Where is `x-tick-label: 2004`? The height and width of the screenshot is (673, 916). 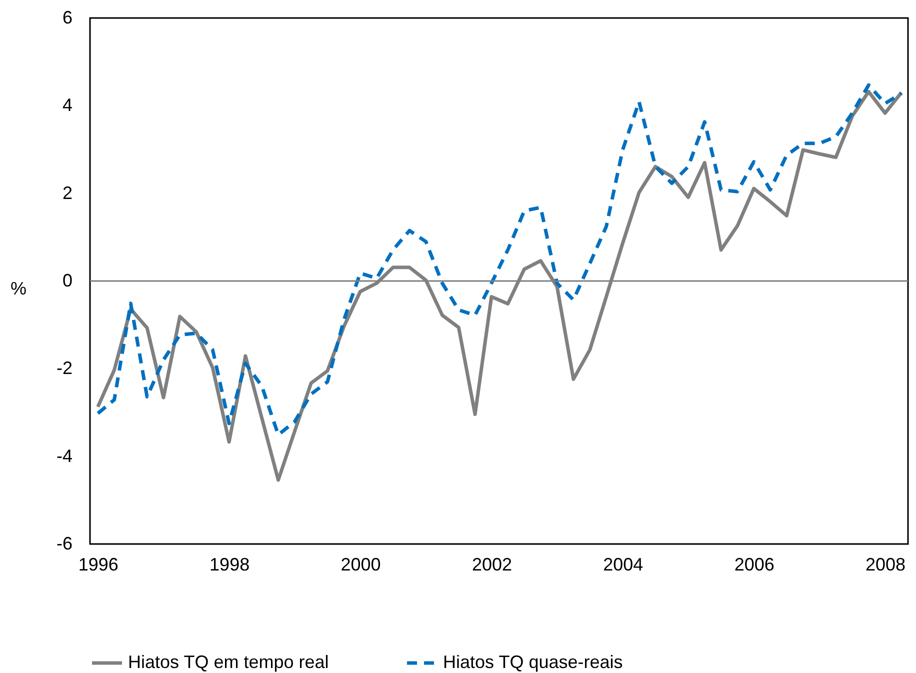 x-tick-label: 2004 is located at coordinates (623, 564).